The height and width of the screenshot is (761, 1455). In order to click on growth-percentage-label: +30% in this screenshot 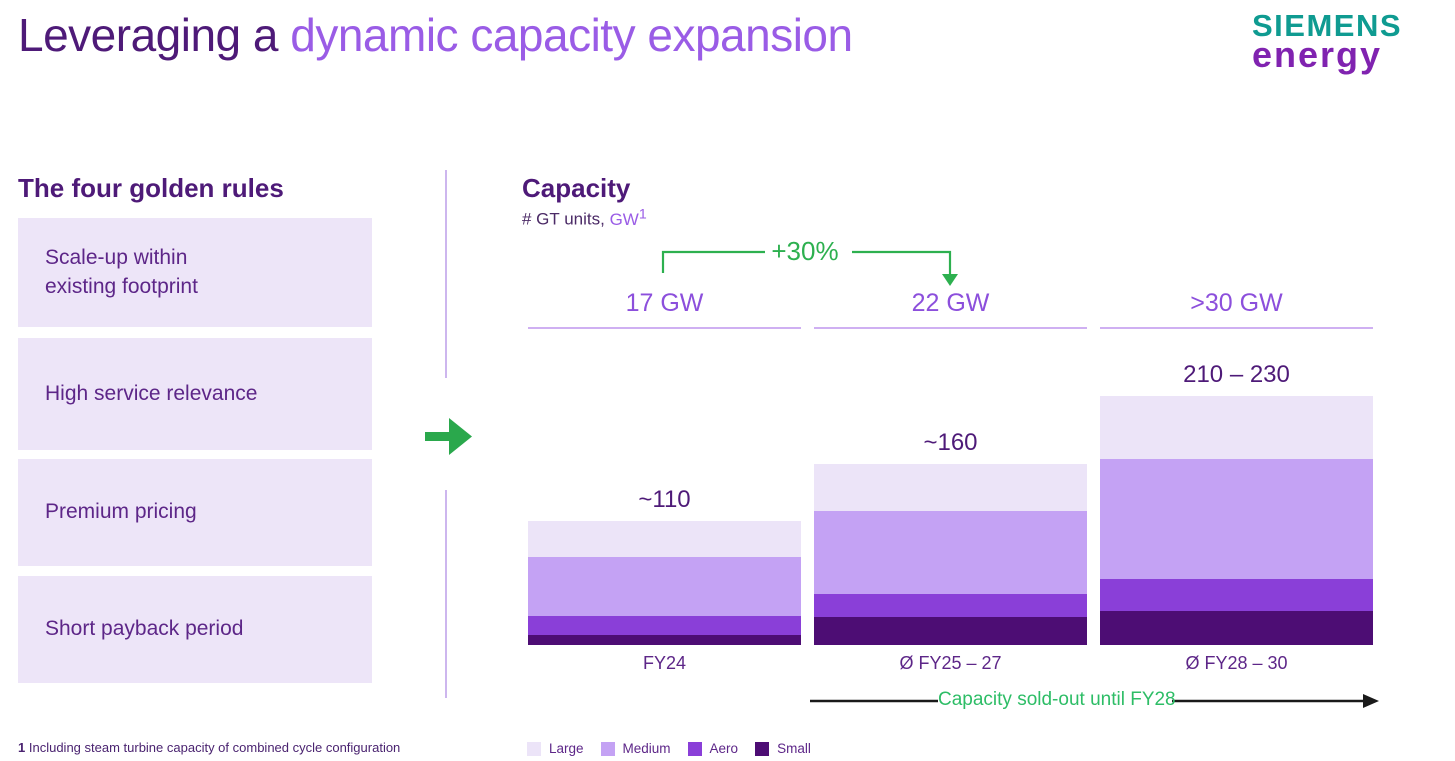, I will do `click(805, 251)`.